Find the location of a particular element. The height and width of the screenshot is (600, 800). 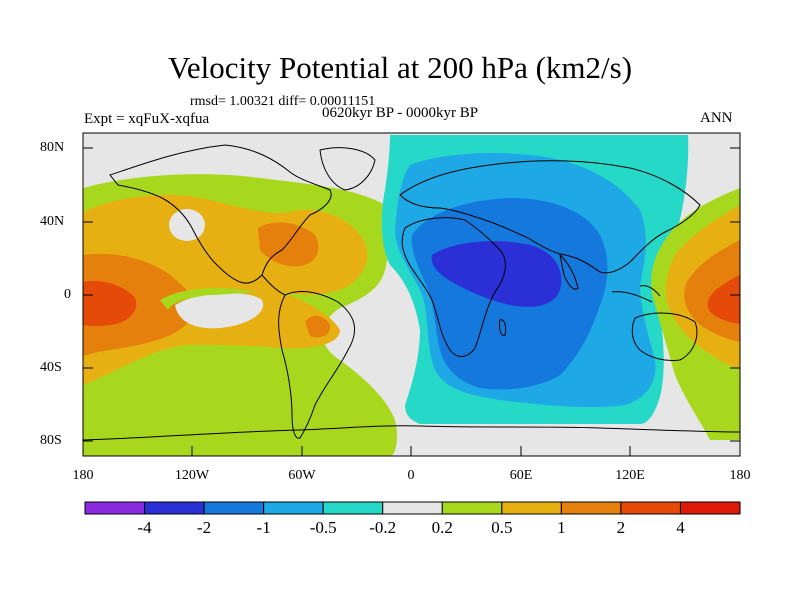

coast-india is located at coordinates (569, 271).